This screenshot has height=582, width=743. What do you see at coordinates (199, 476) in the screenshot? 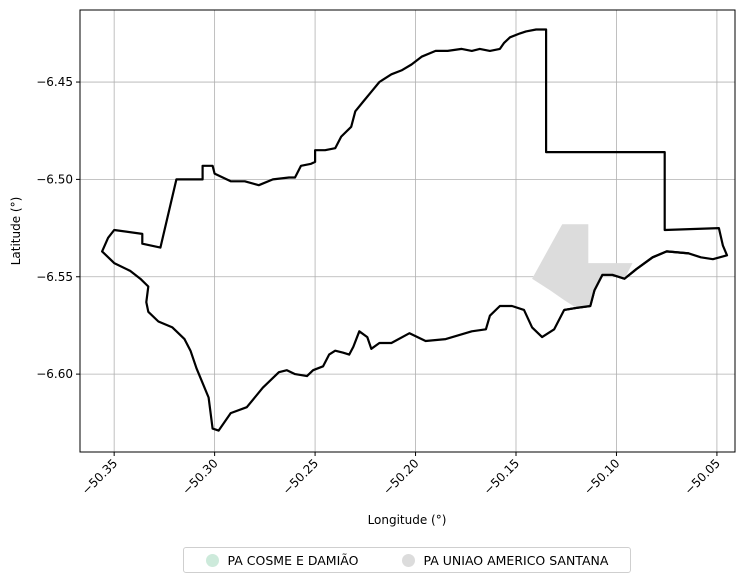
I see `x-tick-label: −50.30` at bounding box center [199, 476].